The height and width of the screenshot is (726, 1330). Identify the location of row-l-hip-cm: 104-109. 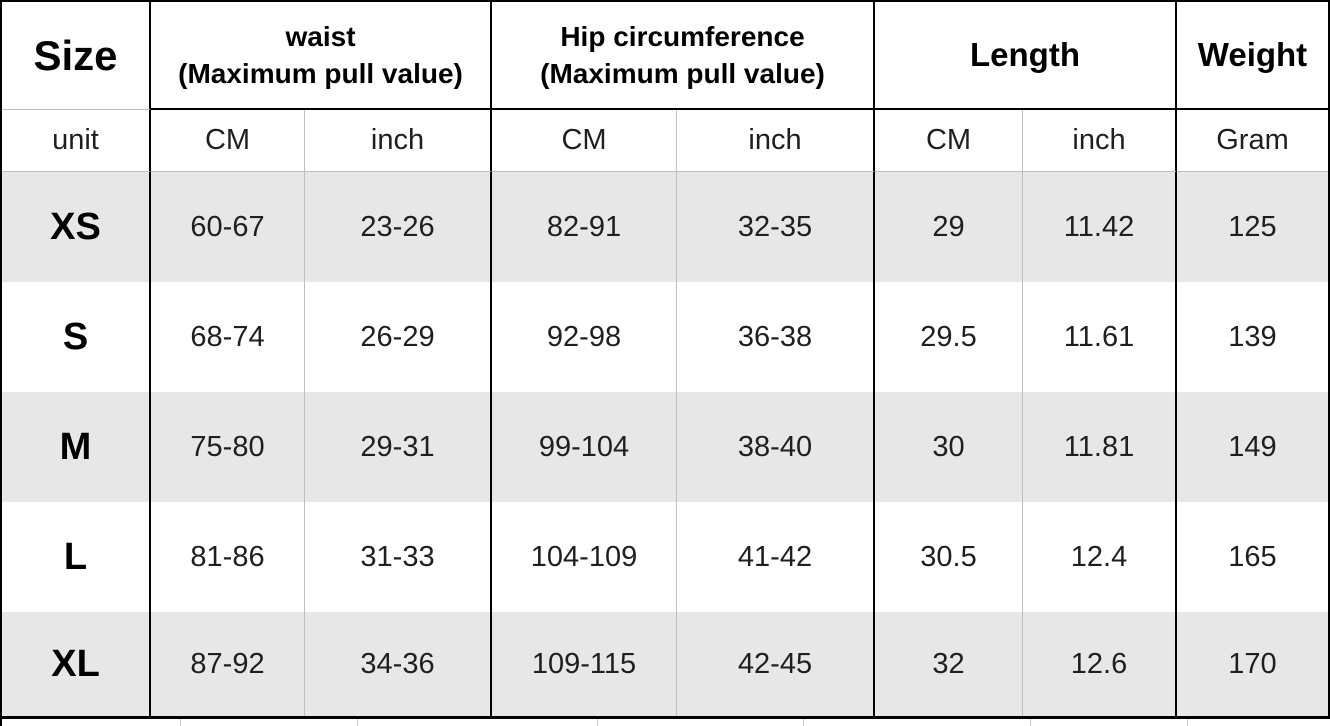
(584, 557).